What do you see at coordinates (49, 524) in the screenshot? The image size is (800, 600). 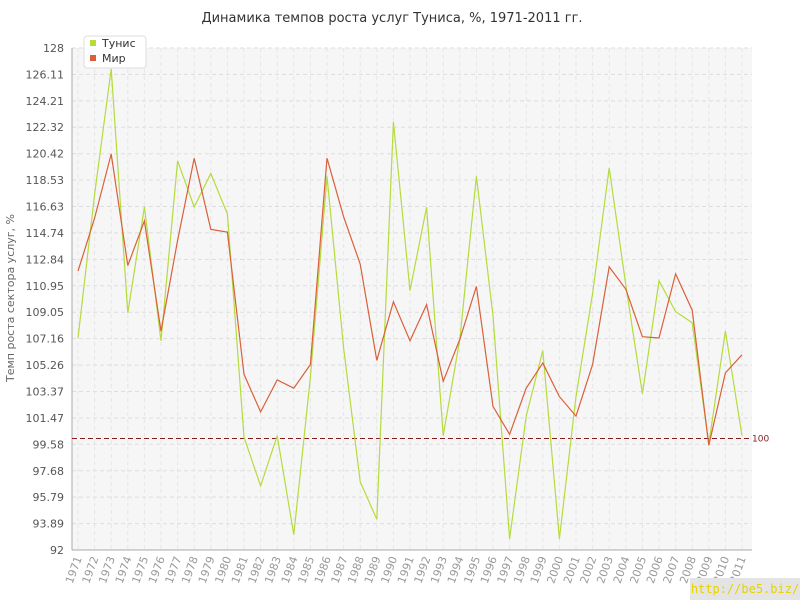 I see `y-tick-label: 93.89` at bounding box center [49, 524].